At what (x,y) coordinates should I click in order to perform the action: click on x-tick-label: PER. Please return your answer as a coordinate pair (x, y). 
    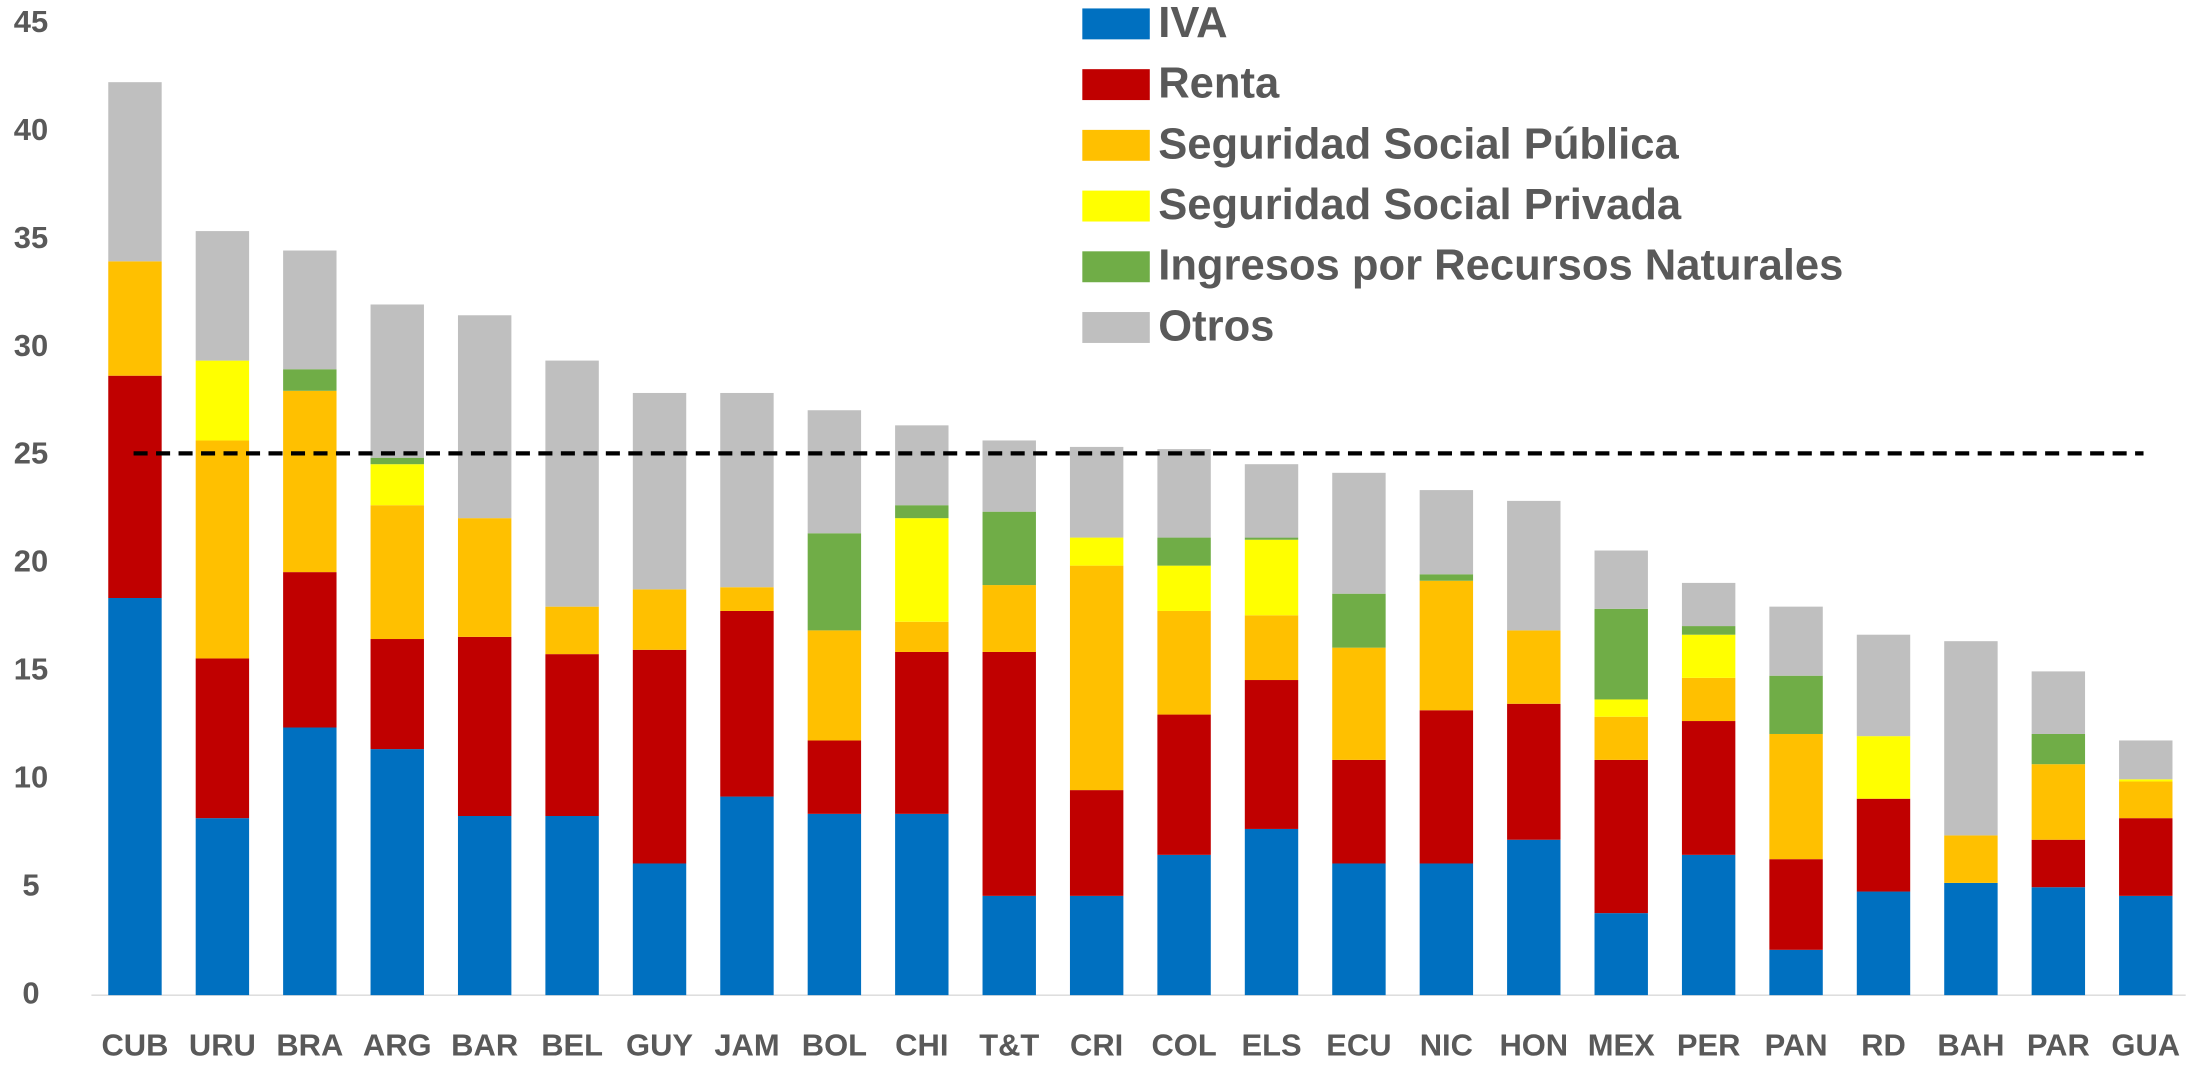
    Looking at the image, I should click on (1709, 1044).